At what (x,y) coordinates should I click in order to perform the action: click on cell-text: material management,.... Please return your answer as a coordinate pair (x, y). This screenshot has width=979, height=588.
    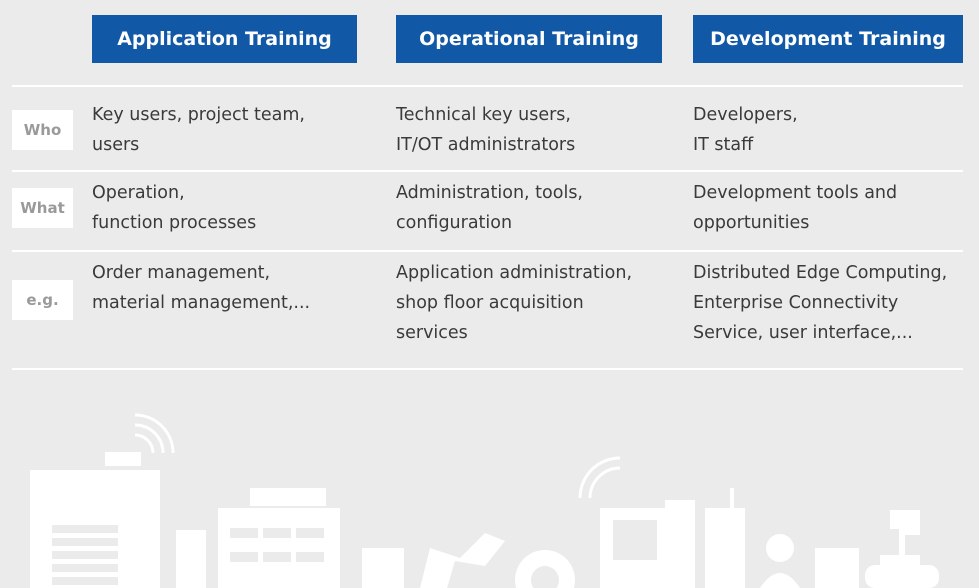
    Looking at the image, I should click on (201, 303).